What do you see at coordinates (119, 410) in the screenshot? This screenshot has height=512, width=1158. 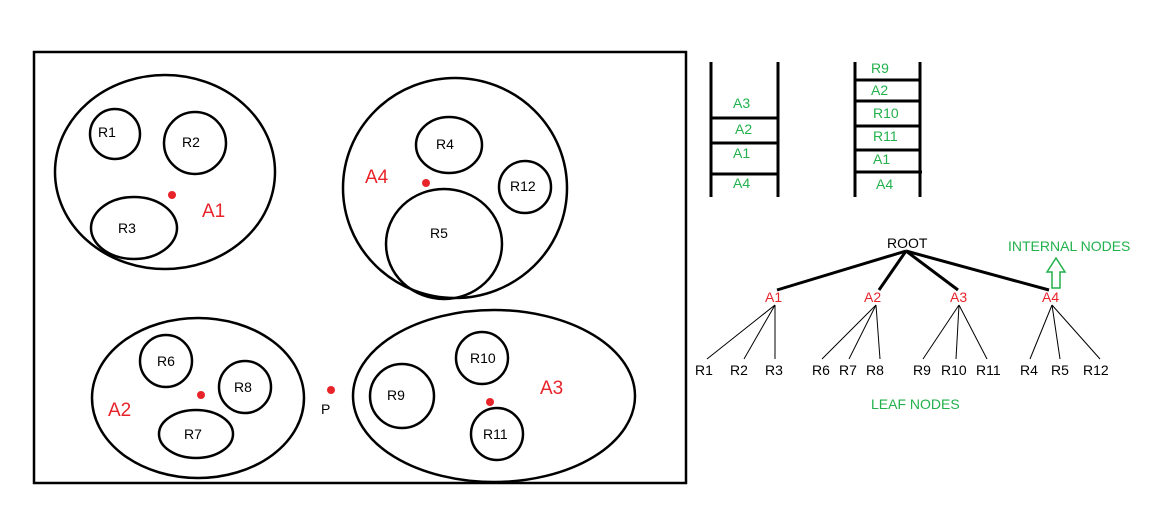 I see `area-a2-label: A2` at bounding box center [119, 410].